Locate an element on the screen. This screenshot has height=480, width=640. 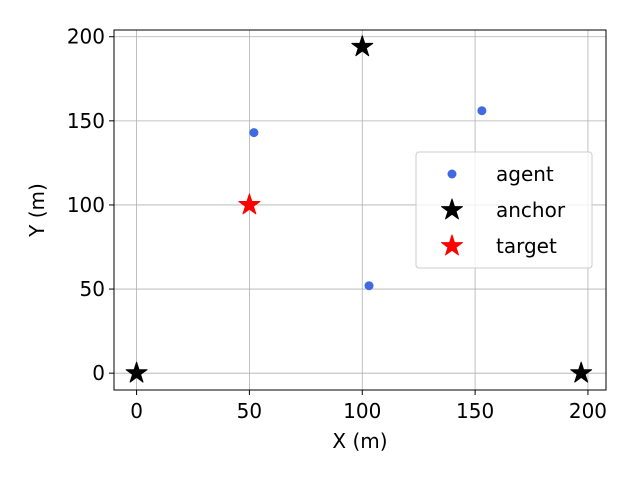
target-point is located at coordinates (249, 204).